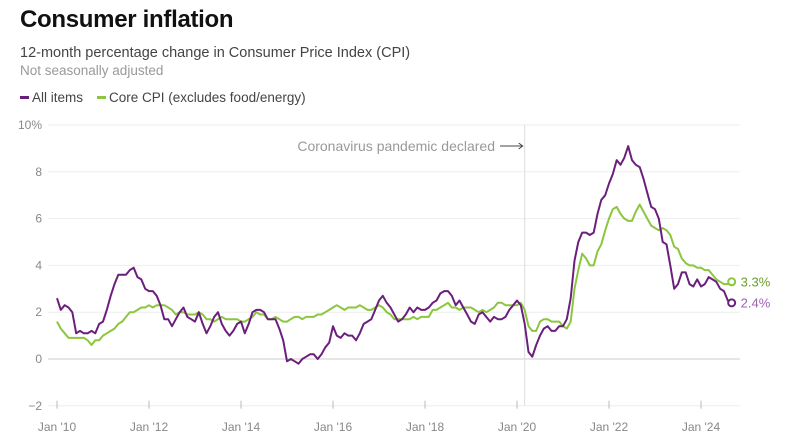 This screenshot has width=800, height=442. What do you see at coordinates (38, 265) in the screenshot?
I see `y-tick-label: 4` at bounding box center [38, 265].